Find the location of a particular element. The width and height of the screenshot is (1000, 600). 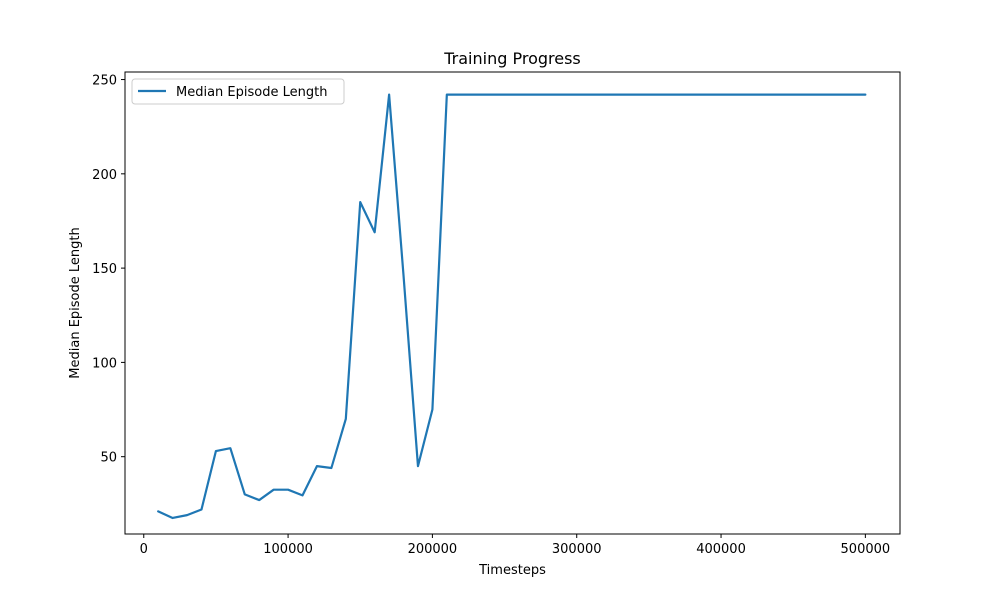

legend: Median Episode Length is located at coordinates (238, 91).